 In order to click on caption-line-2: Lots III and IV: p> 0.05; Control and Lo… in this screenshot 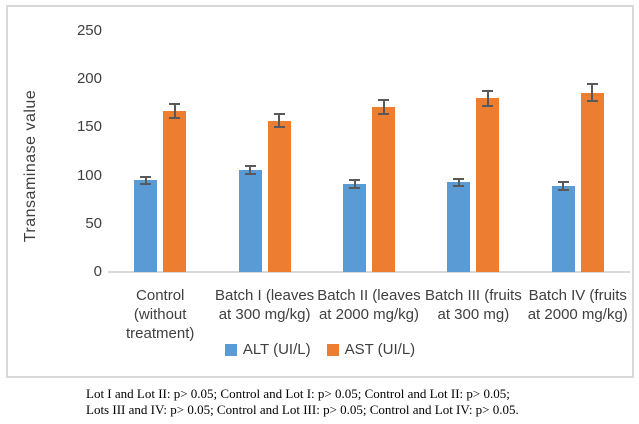, I will do `click(302, 409)`.